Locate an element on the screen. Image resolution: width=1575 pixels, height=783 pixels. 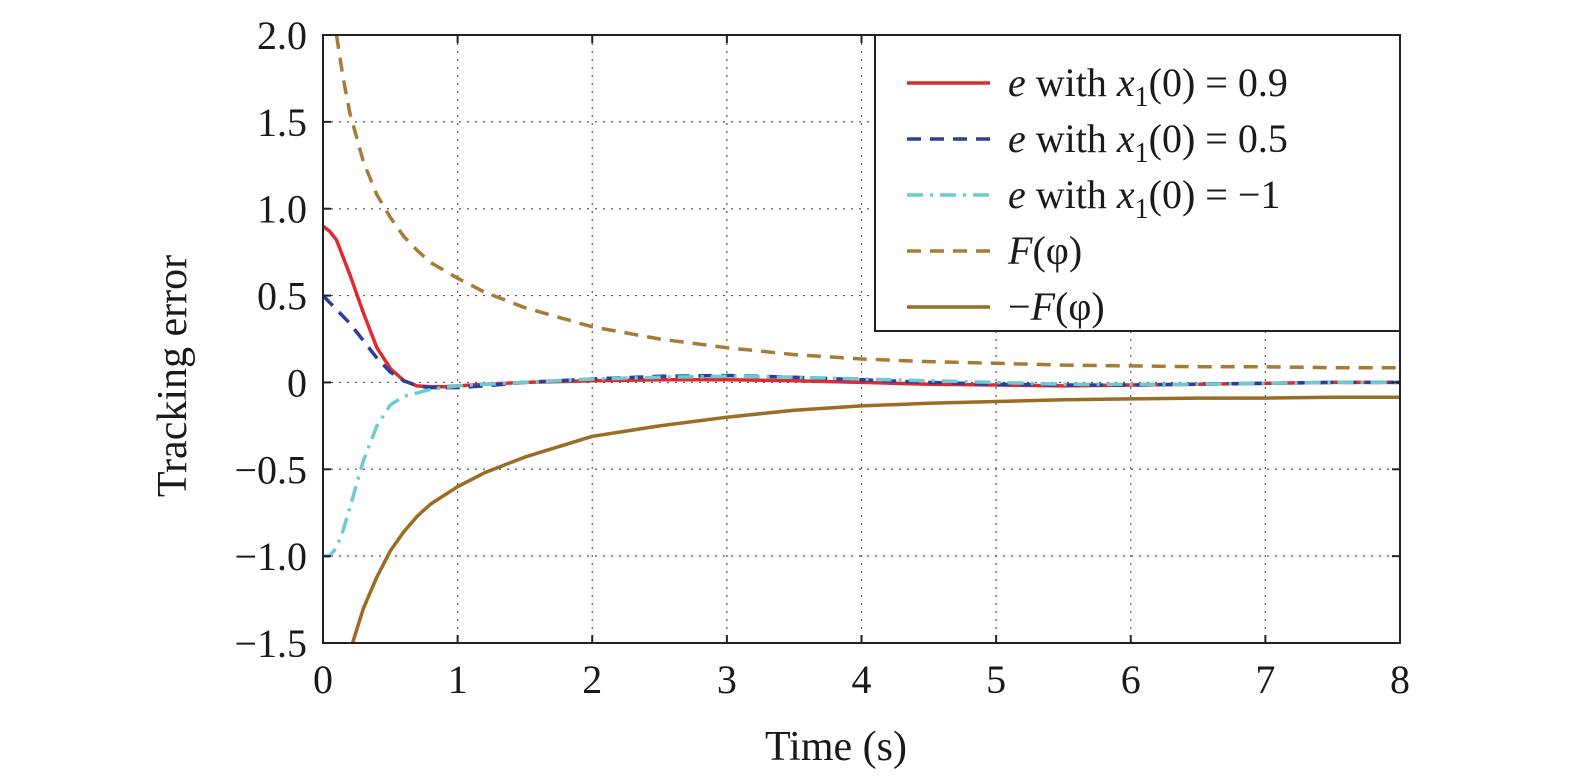
x-tick-label: 3 is located at coordinates (727, 679).